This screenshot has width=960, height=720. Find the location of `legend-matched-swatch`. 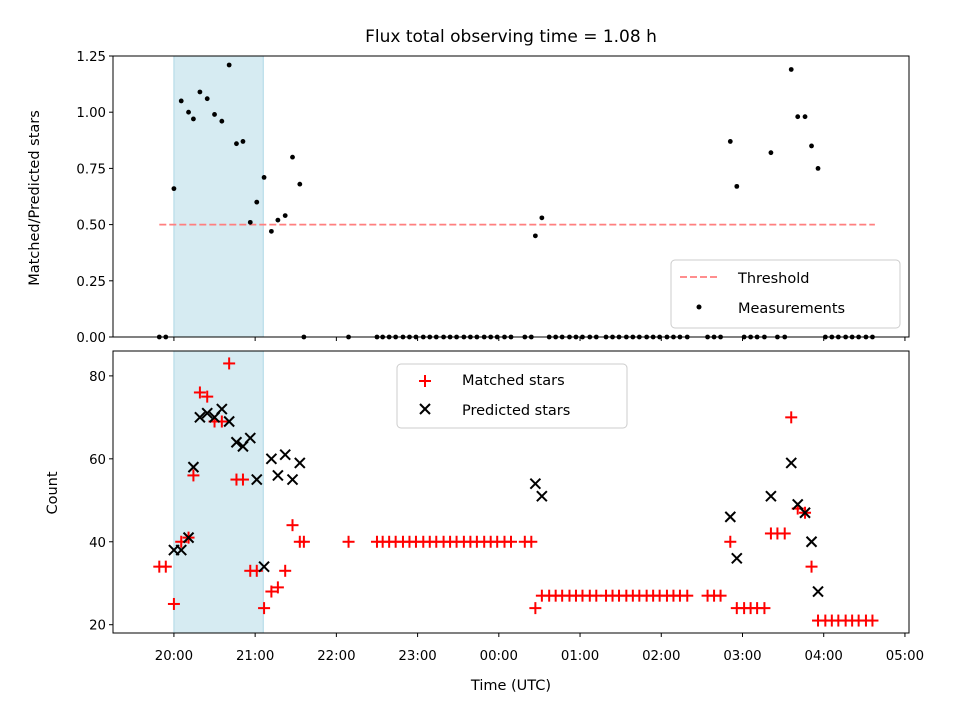

legend-matched-swatch is located at coordinates (425, 381).